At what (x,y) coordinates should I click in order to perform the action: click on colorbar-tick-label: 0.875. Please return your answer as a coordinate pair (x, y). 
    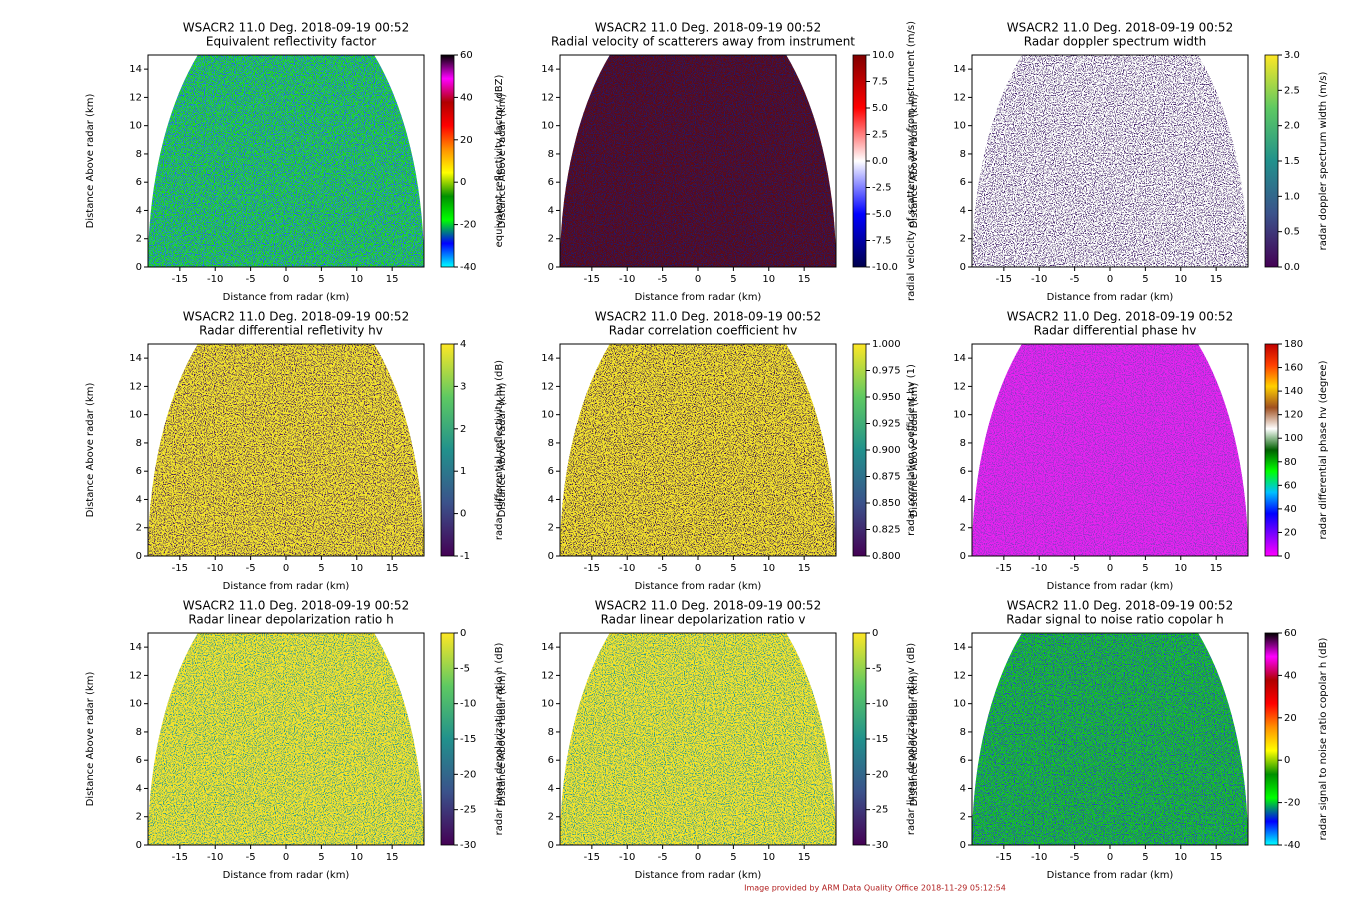
    Looking at the image, I should click on (886, 477).